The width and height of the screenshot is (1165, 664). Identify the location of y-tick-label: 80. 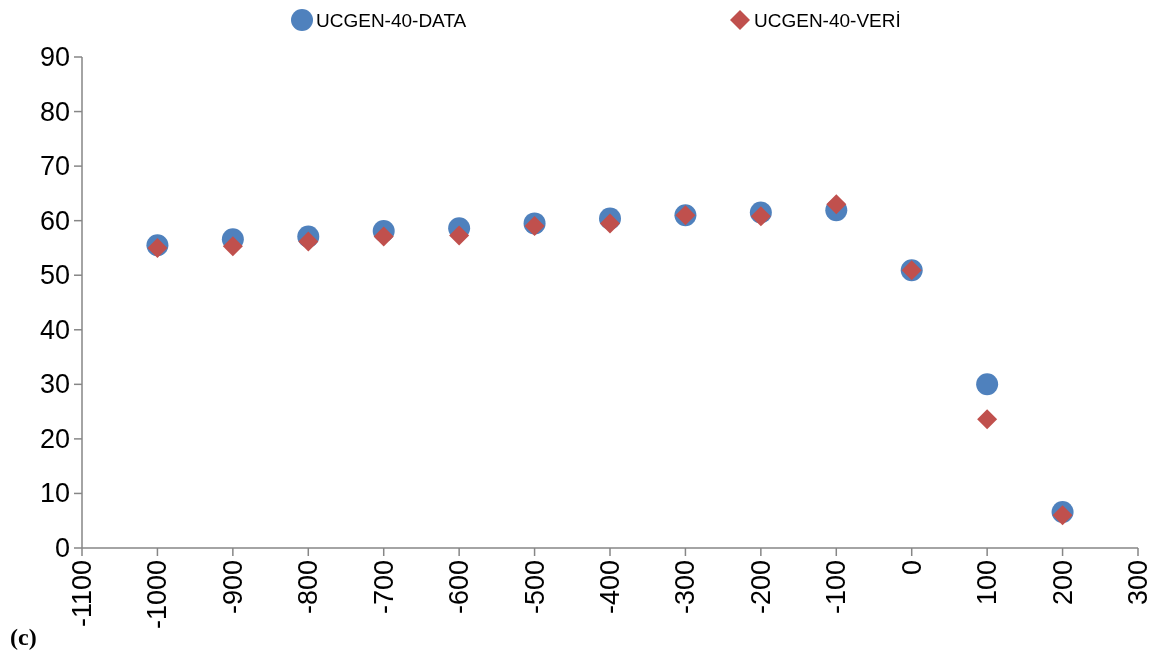
(54, 111).